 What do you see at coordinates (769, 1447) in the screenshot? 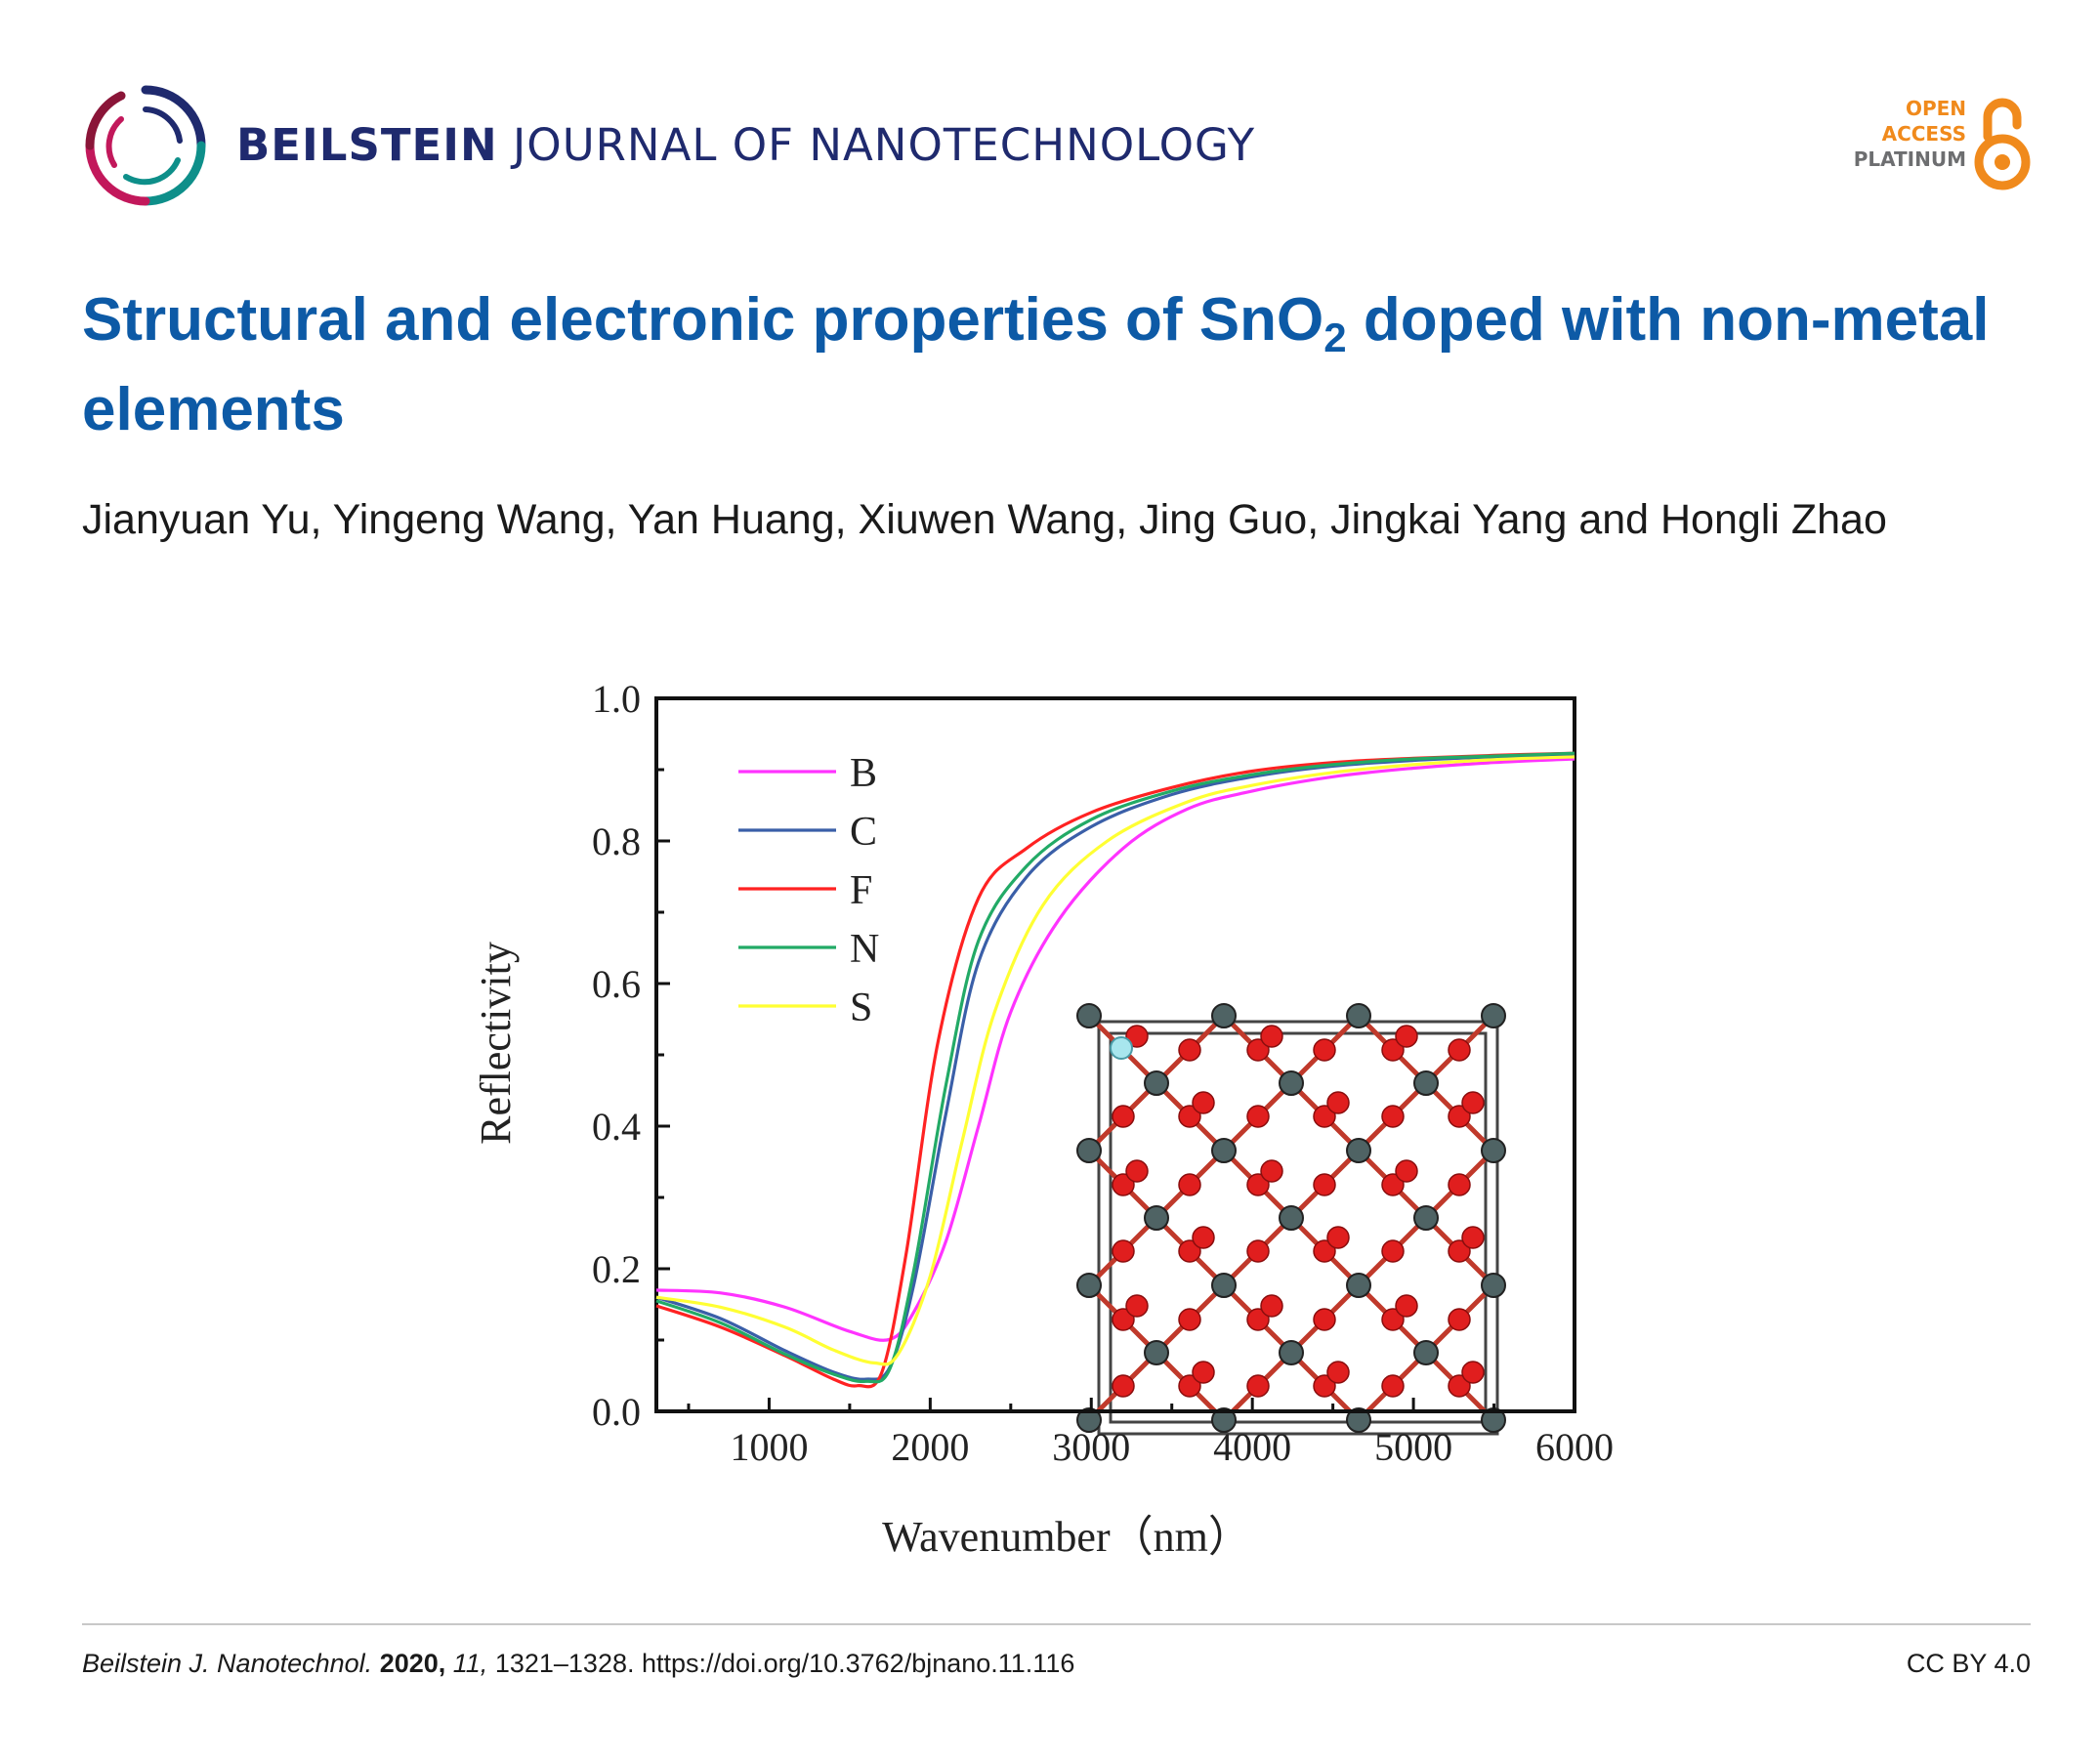
I see `x-tick-label: 1000` at bounding box center [769, 1447].